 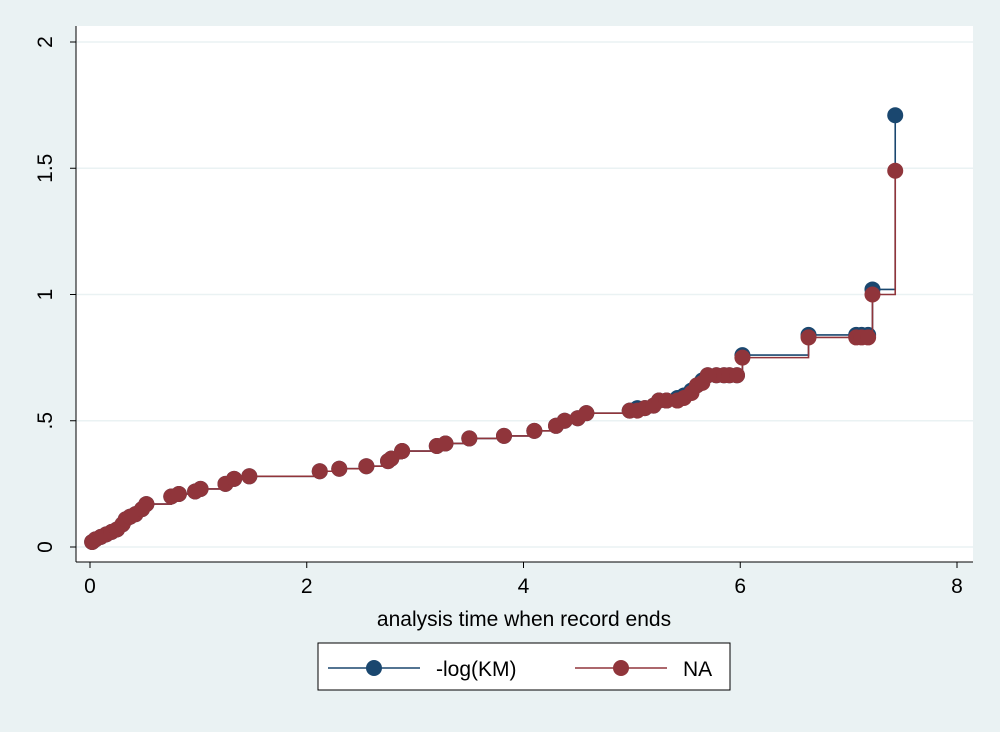 What do you see at coordinates (524, 586) in the screenshot?
I see `x-tick-label: 4` at bounding box center [524, 586].